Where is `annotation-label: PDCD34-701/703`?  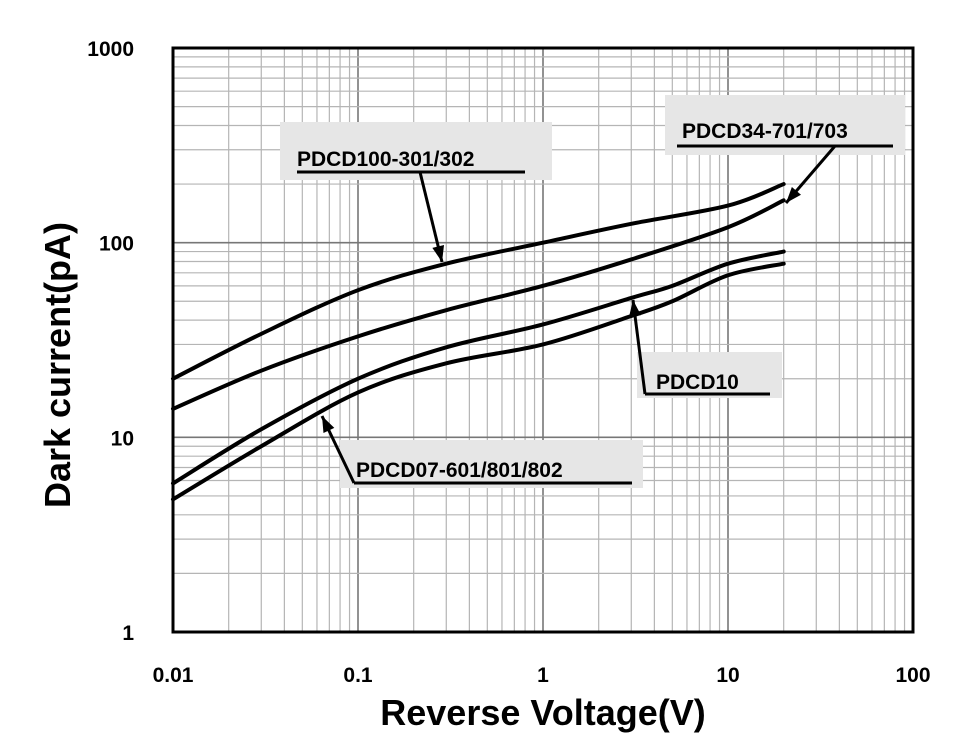
annotation-label: PDCD34-701/703 is located at coordinates (765, 131).